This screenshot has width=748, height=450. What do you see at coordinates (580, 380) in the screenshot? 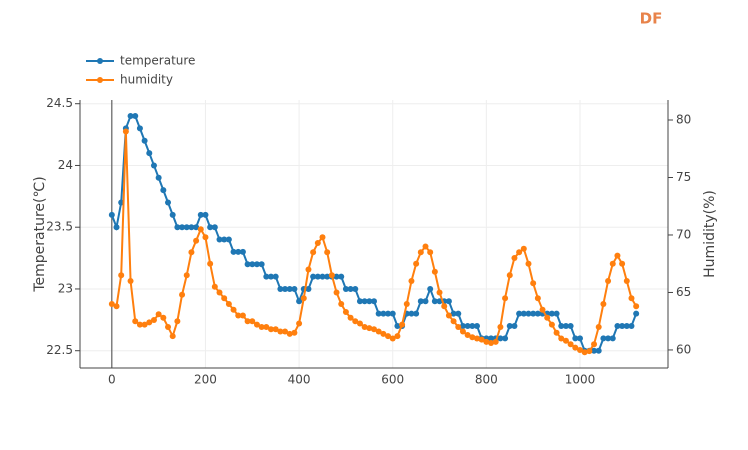
I see `x-tick-label: 1000` at bounding box center [580, 380].